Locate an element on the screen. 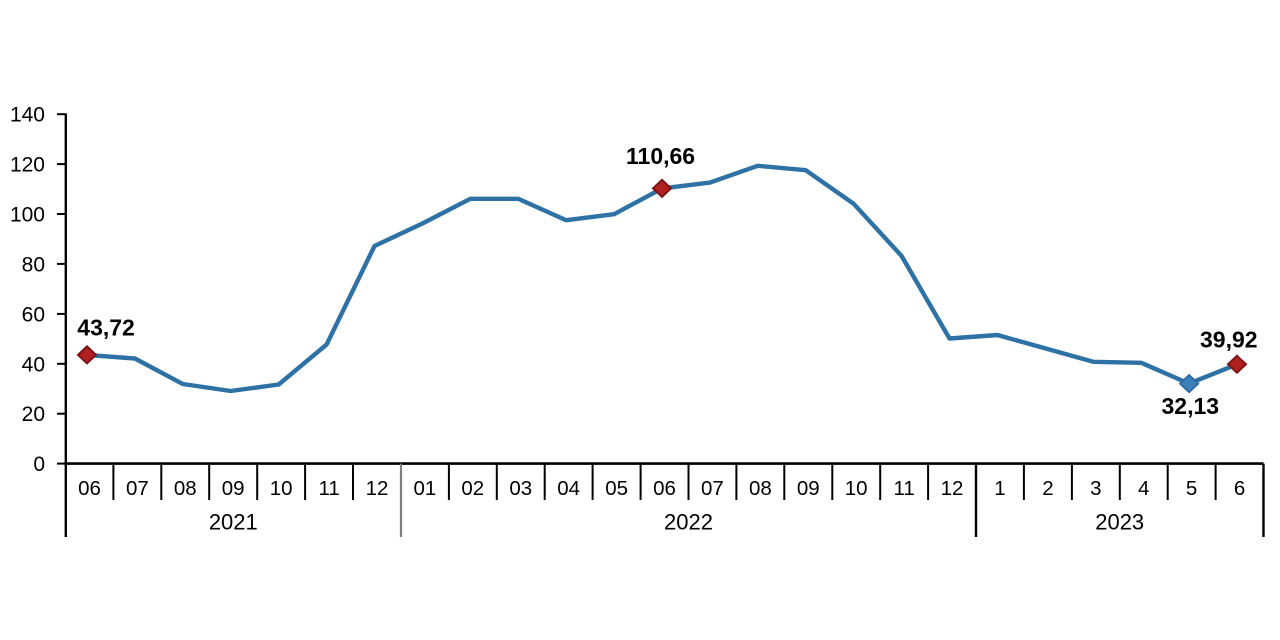 Image resolution: width=1280 pixels, height=640 pixels. svg-text: 110,66 is located at coordinates (660, 156).